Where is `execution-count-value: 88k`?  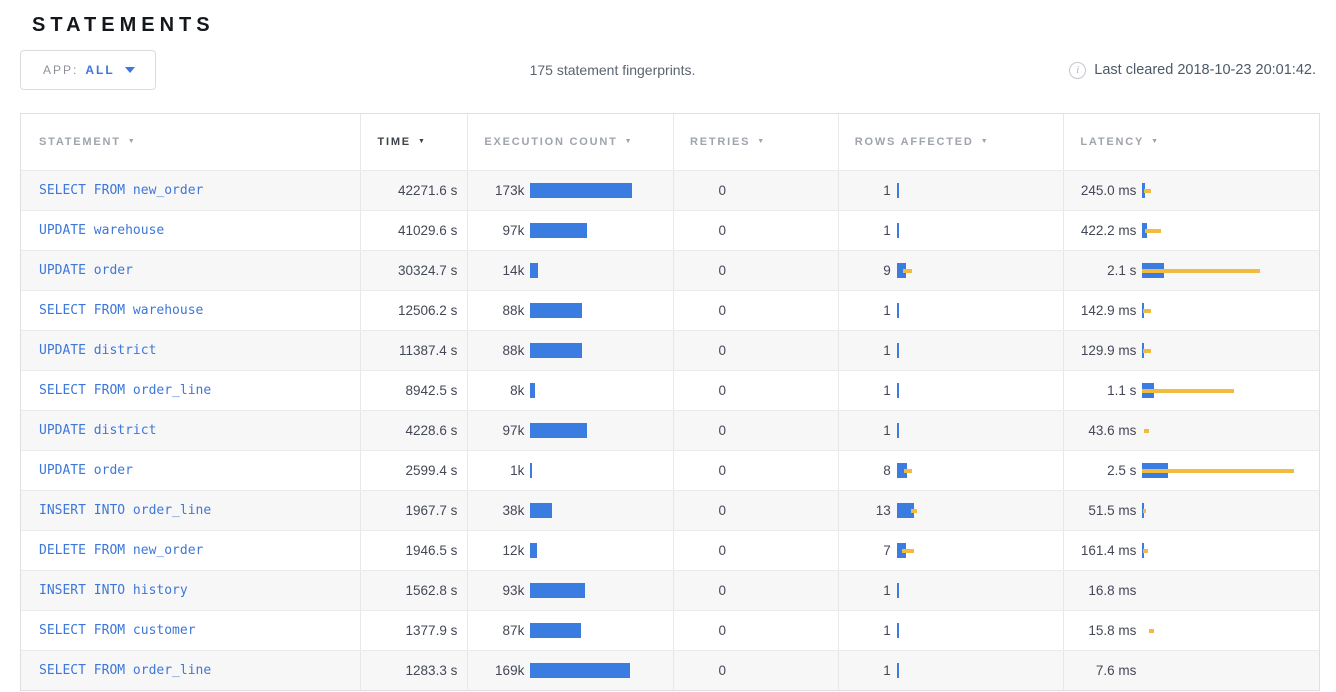
execution-count-value: 88k is located at coordinates (513, 310).